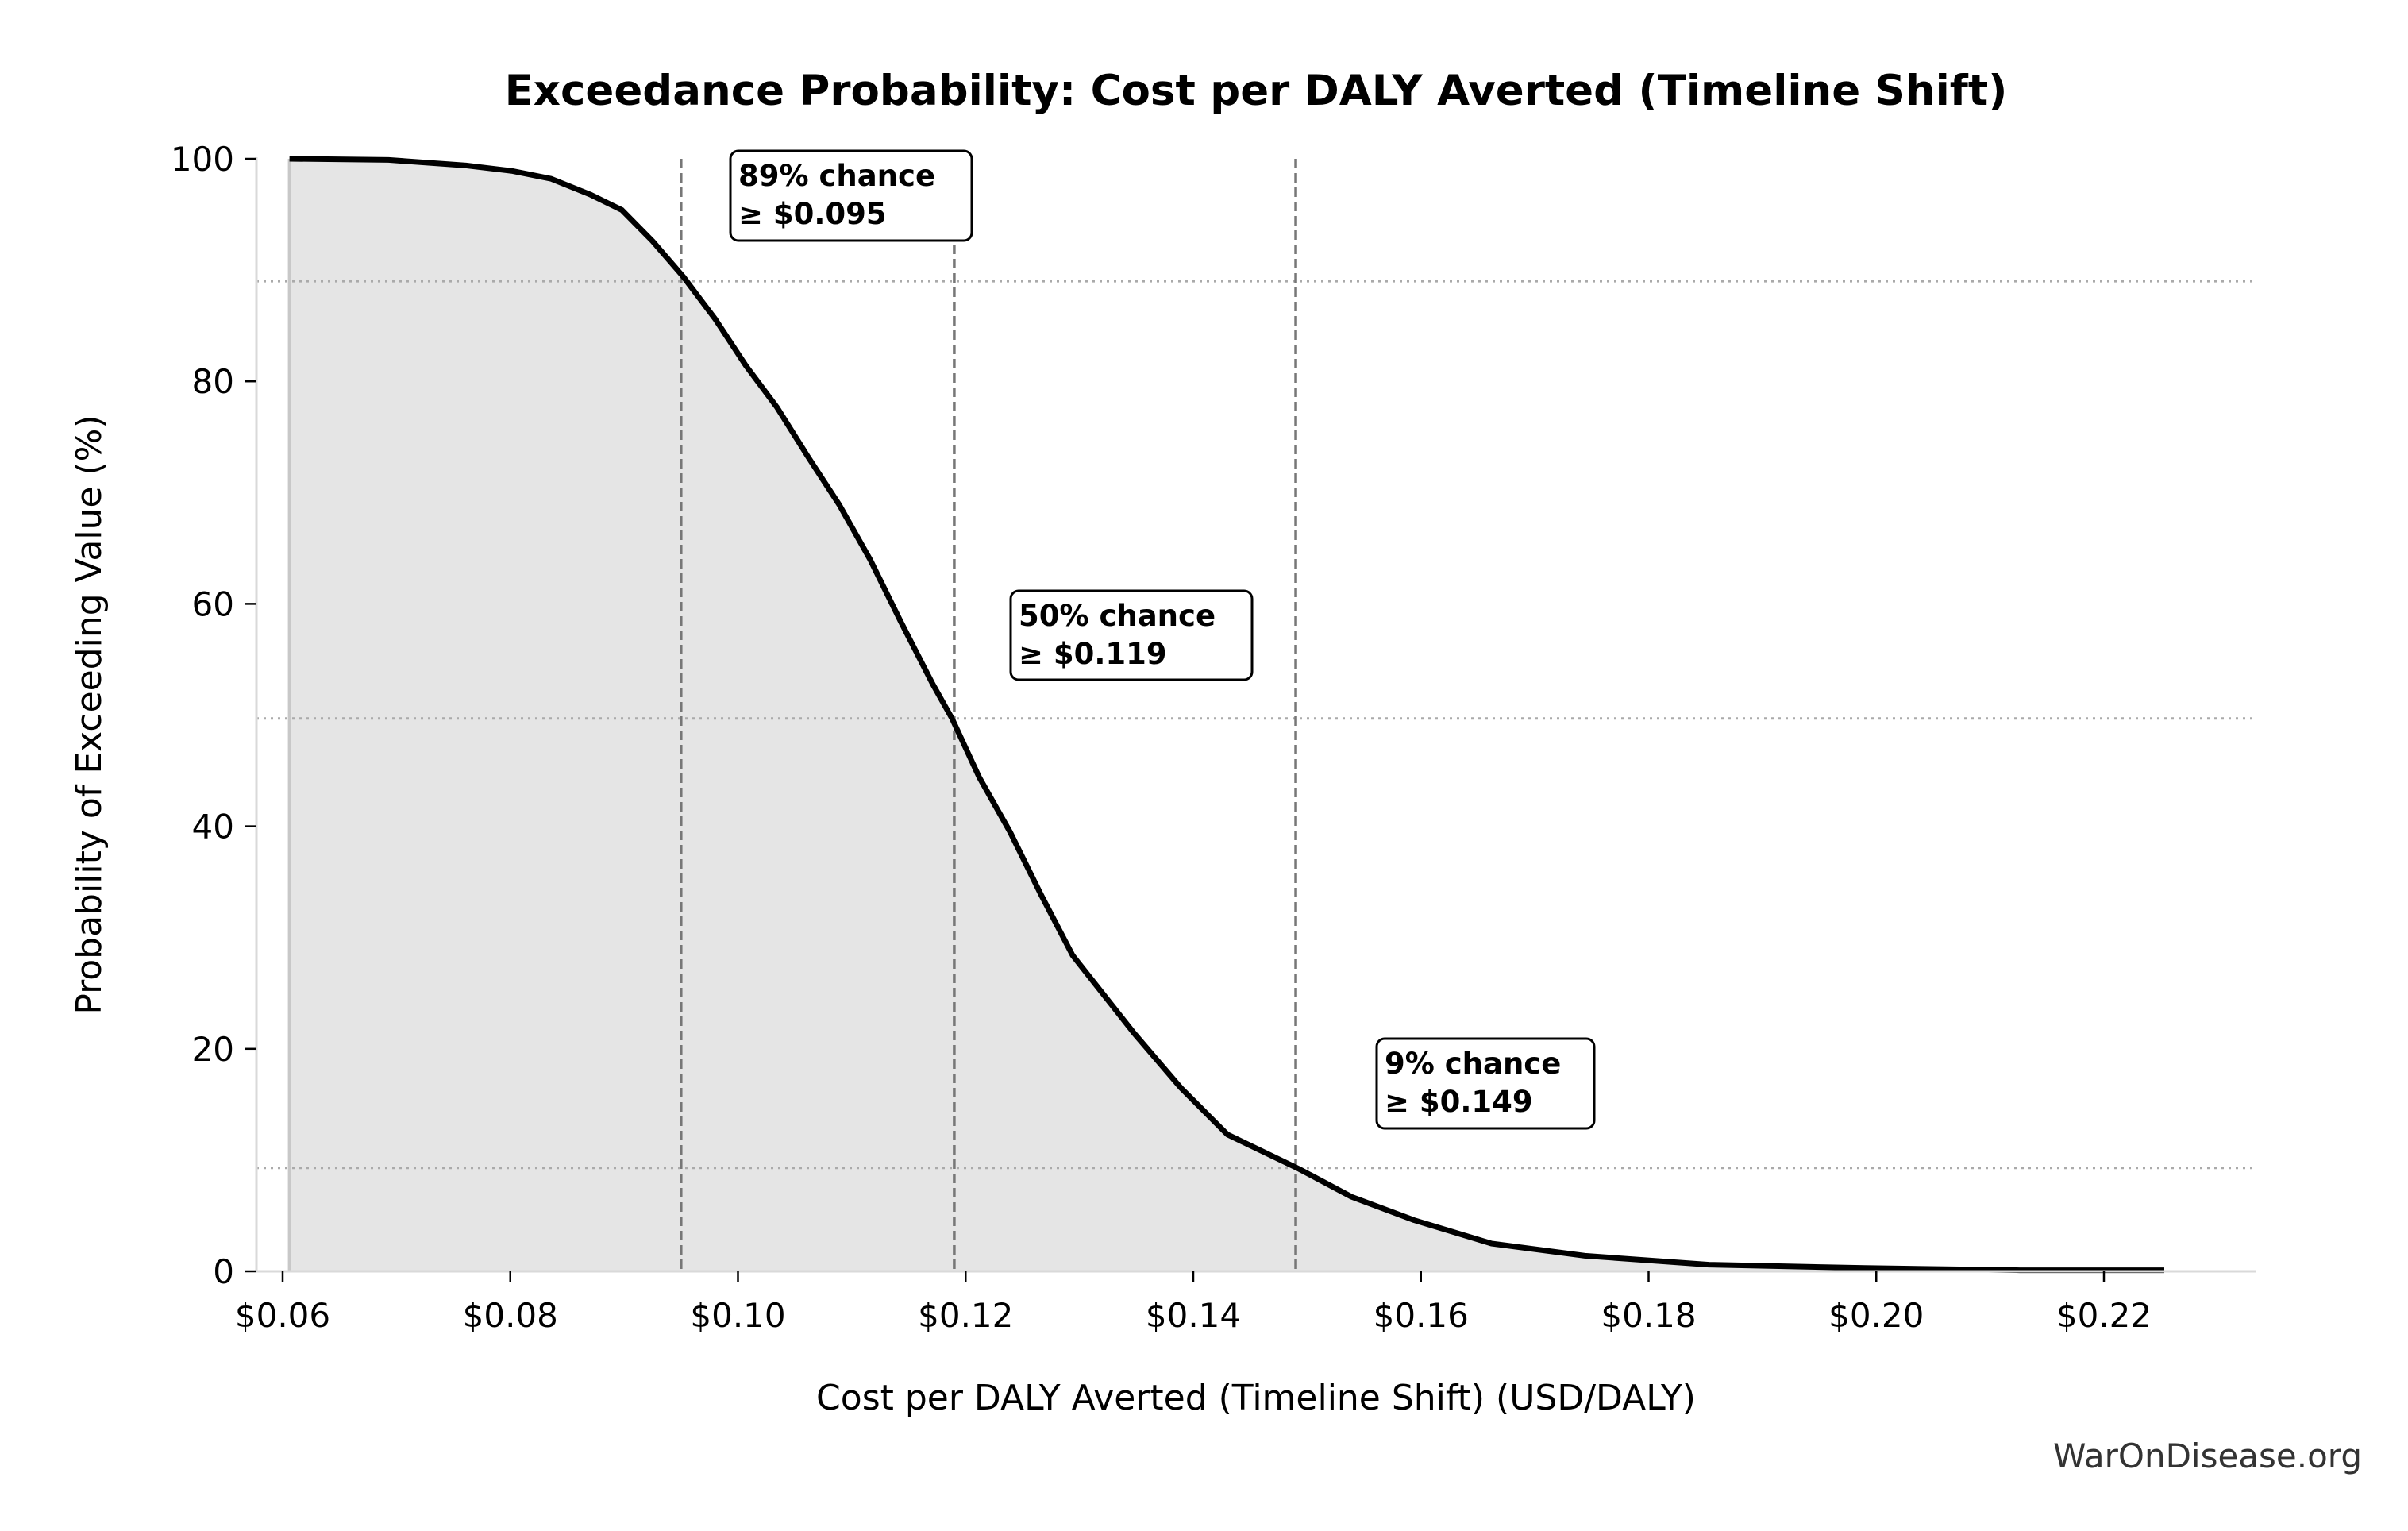  I want to click on y-tick-label: 0, so click(223, 1271).